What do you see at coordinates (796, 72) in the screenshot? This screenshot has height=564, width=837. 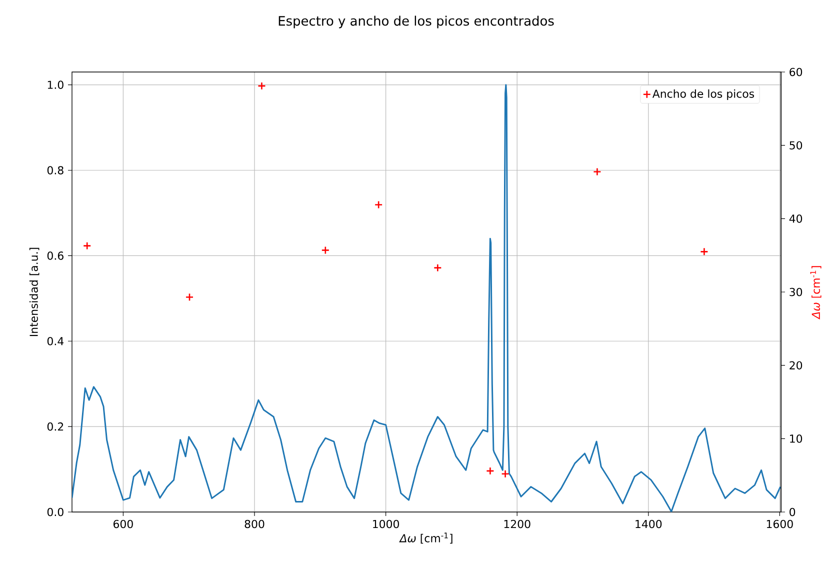 I see `y2-tick-label: 60` at bounding box center [796, 72].